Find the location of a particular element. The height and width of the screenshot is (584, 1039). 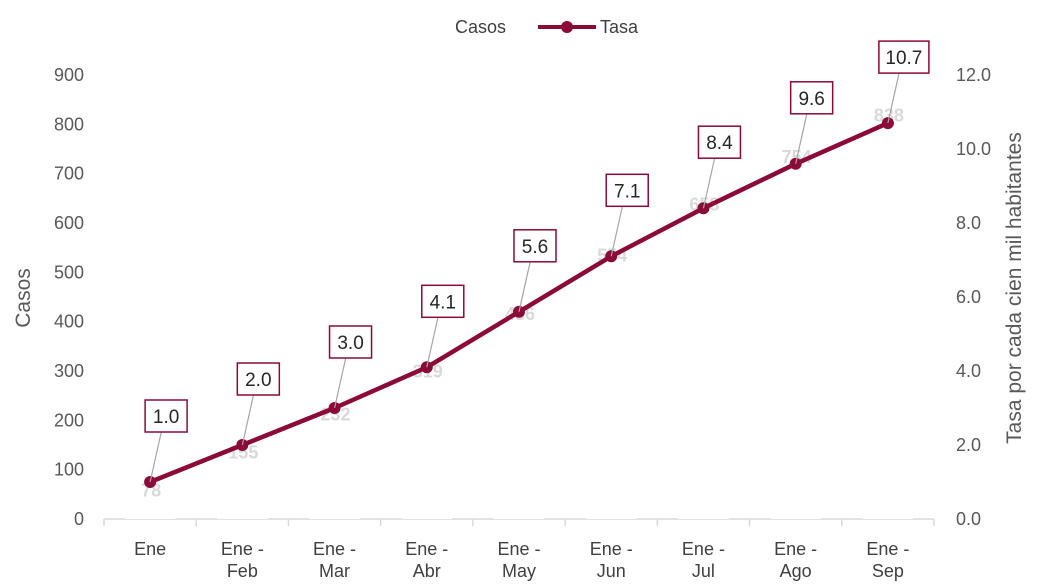

x-tick-label-6: Ene -Jul is located at coordinates (703, 560).